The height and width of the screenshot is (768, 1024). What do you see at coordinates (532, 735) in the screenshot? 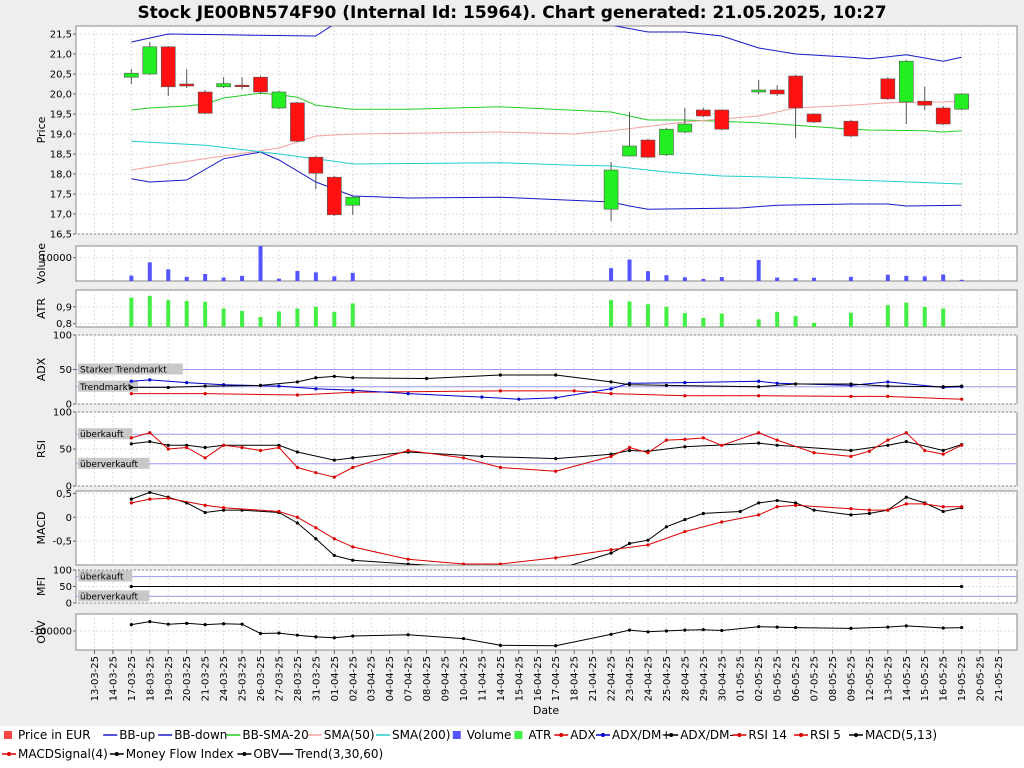
I see `legend-item: ATR` at bounding box center [532, 735].